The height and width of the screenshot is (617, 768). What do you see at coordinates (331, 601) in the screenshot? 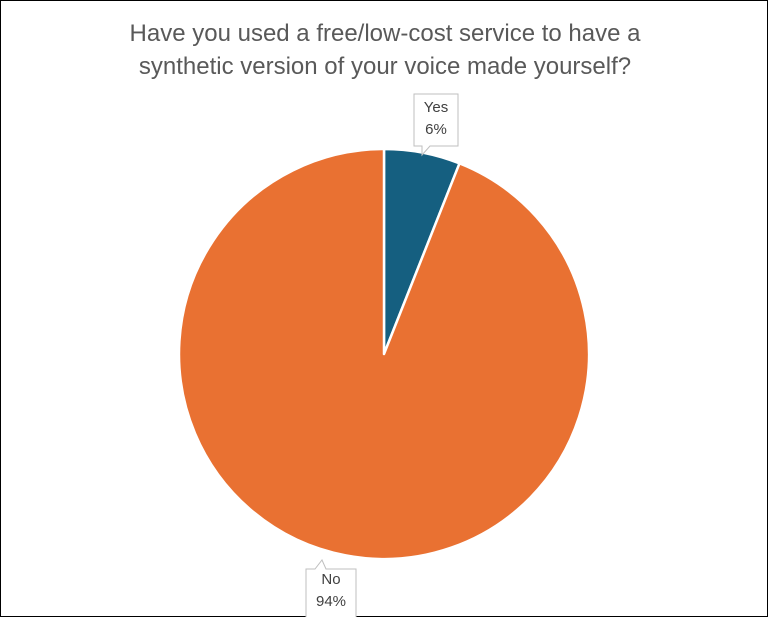
I see `data-label-no-value: 94%` at bounding box center [331, 601].